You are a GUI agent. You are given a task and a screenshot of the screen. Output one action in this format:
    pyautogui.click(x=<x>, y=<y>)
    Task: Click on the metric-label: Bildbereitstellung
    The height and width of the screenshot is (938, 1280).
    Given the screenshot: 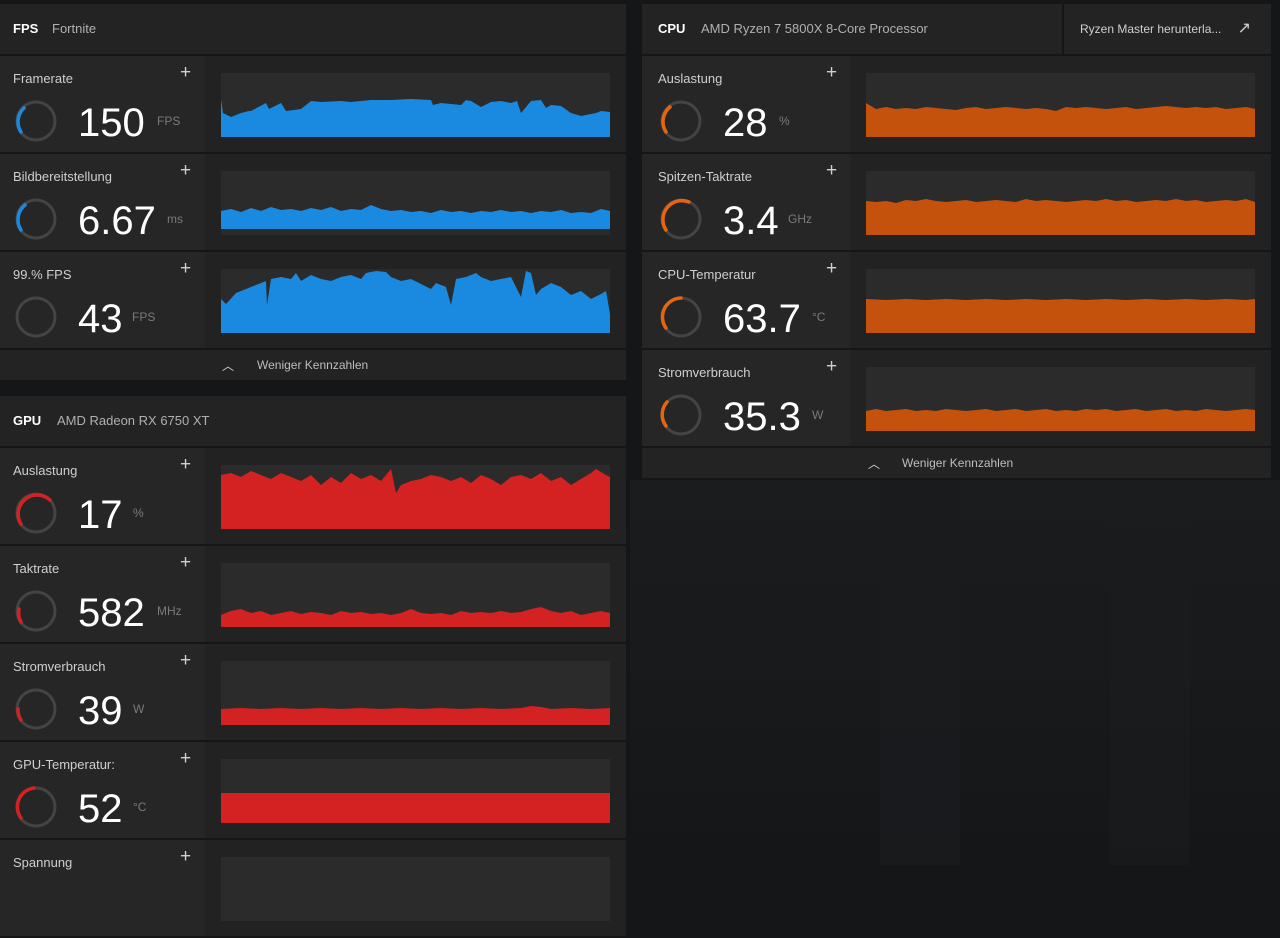 What is the action you would take?
    pyautogui.click(x=63, y=176)
    